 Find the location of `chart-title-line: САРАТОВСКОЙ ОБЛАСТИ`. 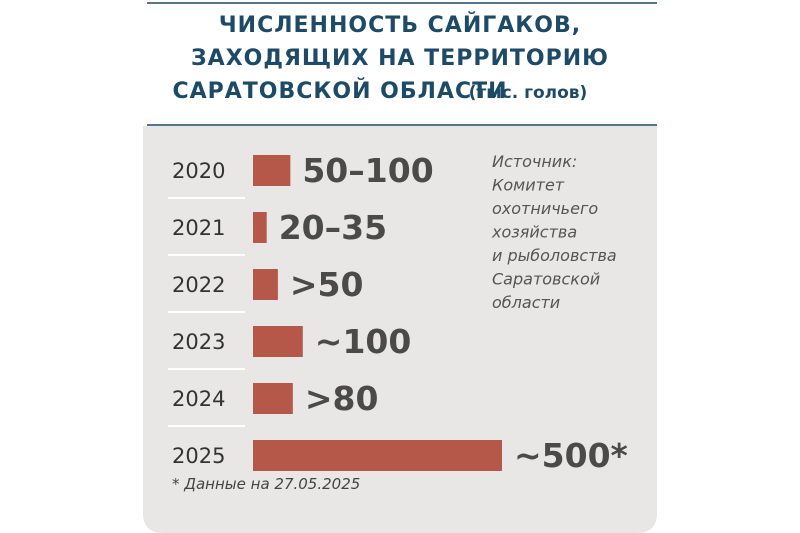

chart-title-line: САРАТОВСКОЙ ОБЛАСТИ is located at coordinates (339, 91).